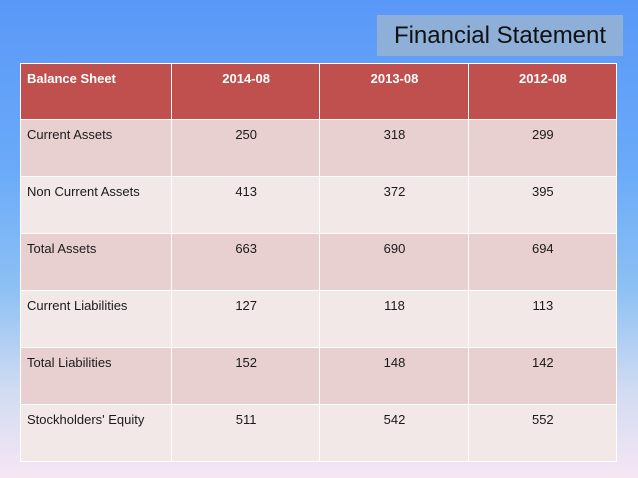 Image resolution: width=638 pixels, height=478 pixels. What do you see at coordinates (542, 262) in the screenshot?
I see `value-cell: 694` at bounding box center [542, 262].